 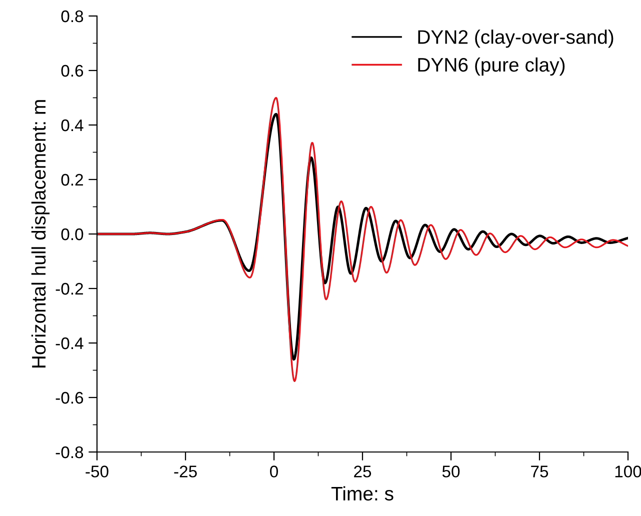 I want to click on x-axis-title: Time: s, so click(x=362, y=493).